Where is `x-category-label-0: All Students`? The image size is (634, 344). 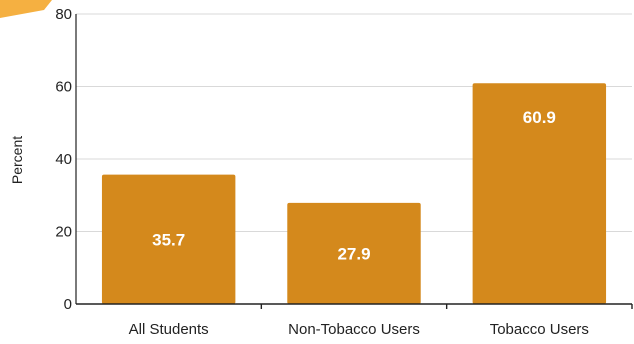 x-category-label-0: All Students is located at coordinates (169, 329).